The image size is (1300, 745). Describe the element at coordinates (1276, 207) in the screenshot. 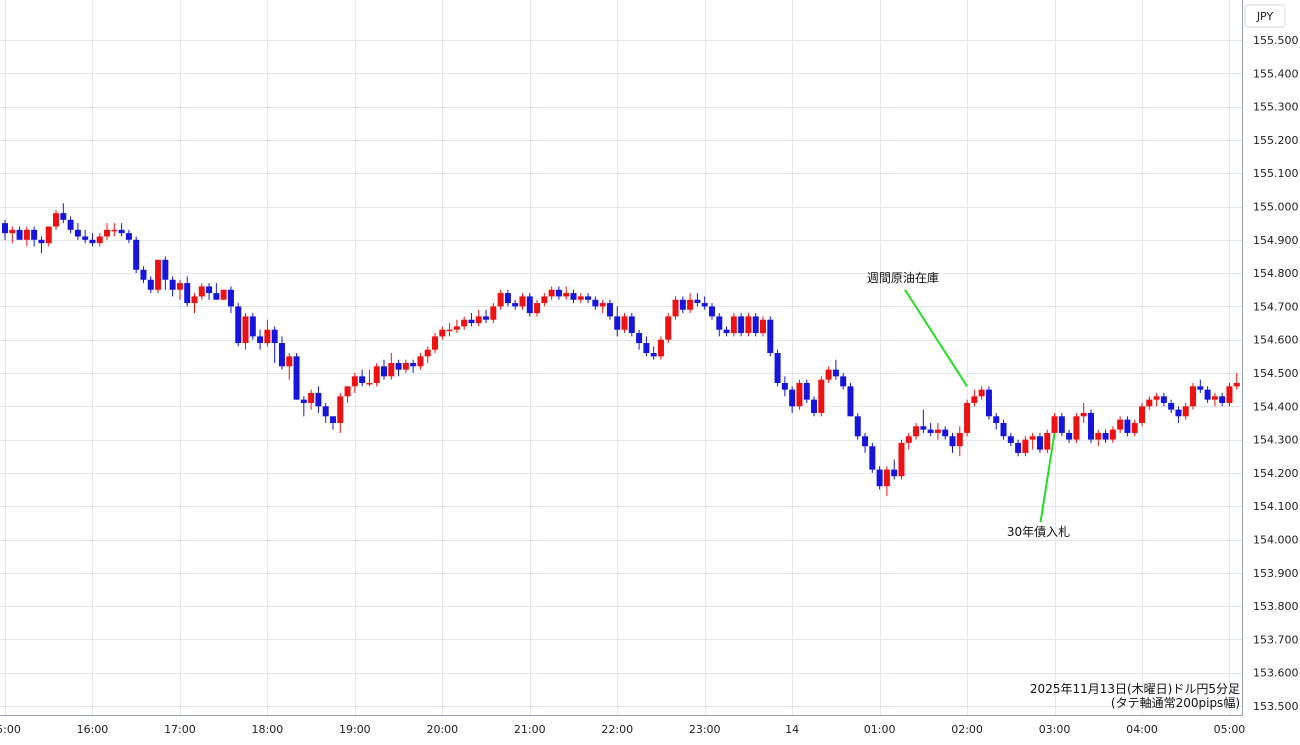

I see `y-tick-label: 155.000` at that location.